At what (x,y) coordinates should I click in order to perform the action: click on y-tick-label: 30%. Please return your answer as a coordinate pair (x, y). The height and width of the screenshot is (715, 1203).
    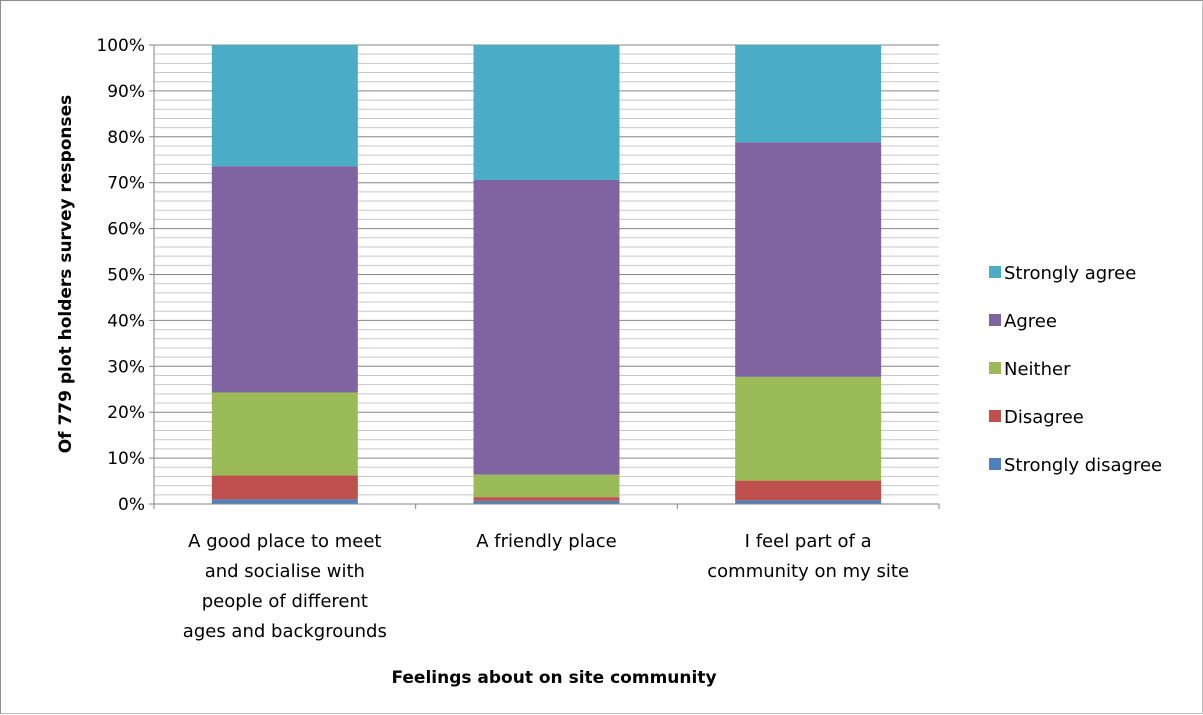
    Looking at the image, I should click on (126, 367).